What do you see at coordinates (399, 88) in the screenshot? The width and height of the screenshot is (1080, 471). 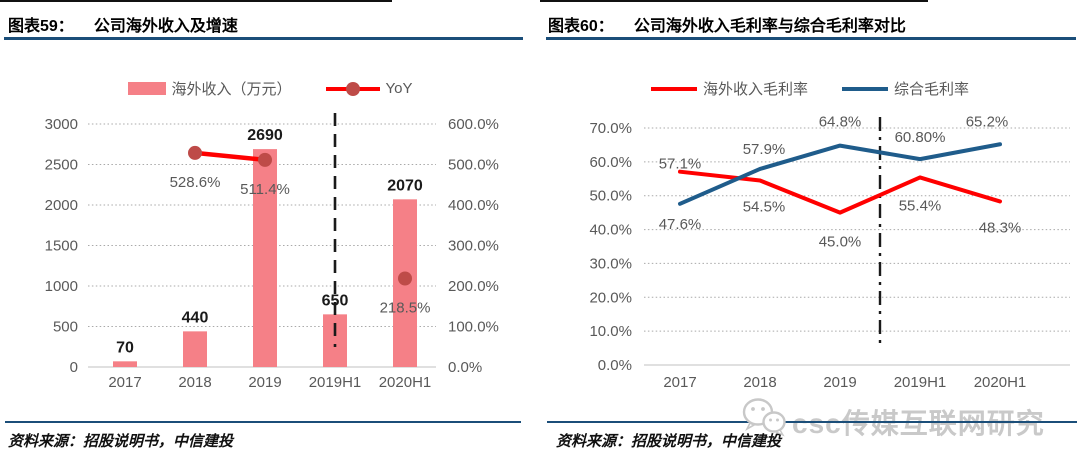 I see `legend-label-yoy: YoY` at bounding box center [399, 88].